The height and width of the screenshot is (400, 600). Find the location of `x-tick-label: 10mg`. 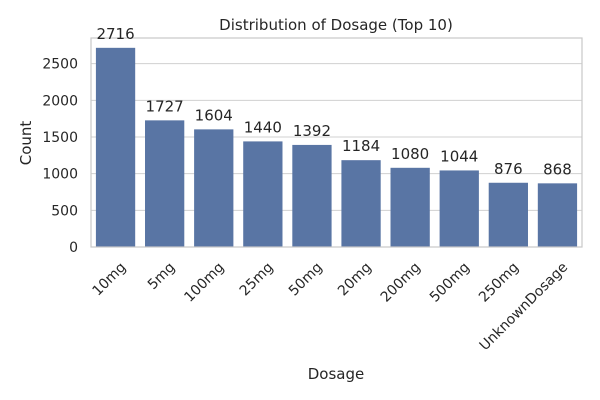

x-tick-label: 10mg is located at coordinates (109, 279).